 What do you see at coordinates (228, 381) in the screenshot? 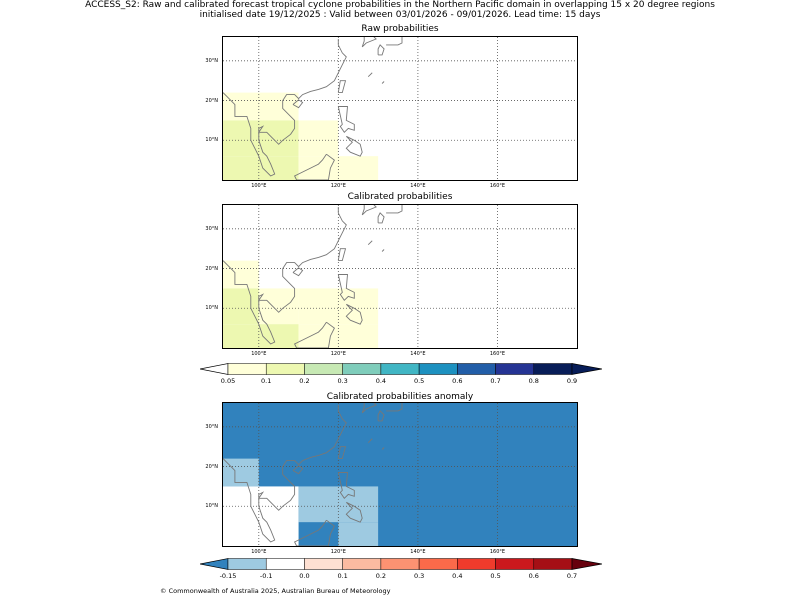
I see `colorbar-tick-label: 0.05` at bounding box center [228, 381].